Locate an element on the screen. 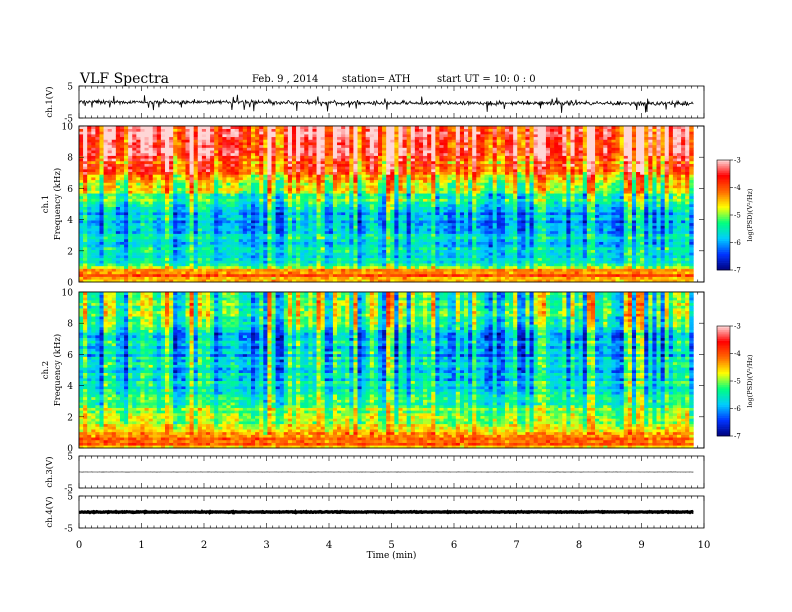 The image size is (792, 612). start-time-label: start UT = 10: 0 : 0 is located at coordinates (486, 79).